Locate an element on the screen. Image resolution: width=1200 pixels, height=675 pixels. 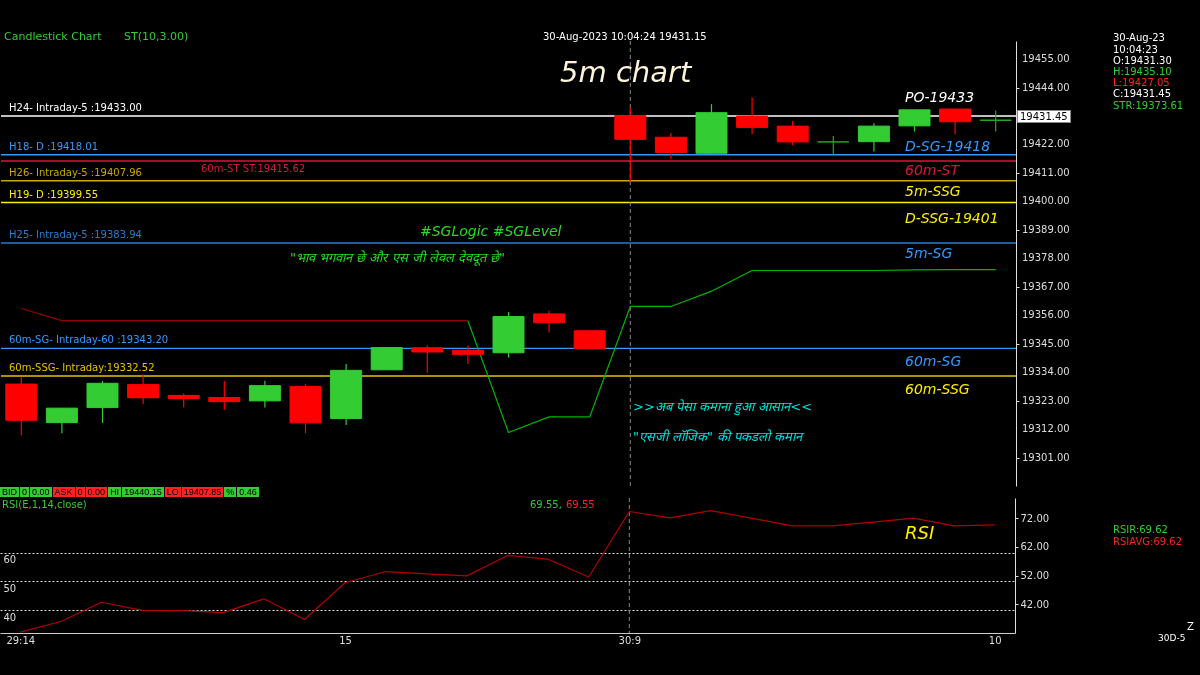
annotation: Candlestick Chart is located at coordinates (53, 36).